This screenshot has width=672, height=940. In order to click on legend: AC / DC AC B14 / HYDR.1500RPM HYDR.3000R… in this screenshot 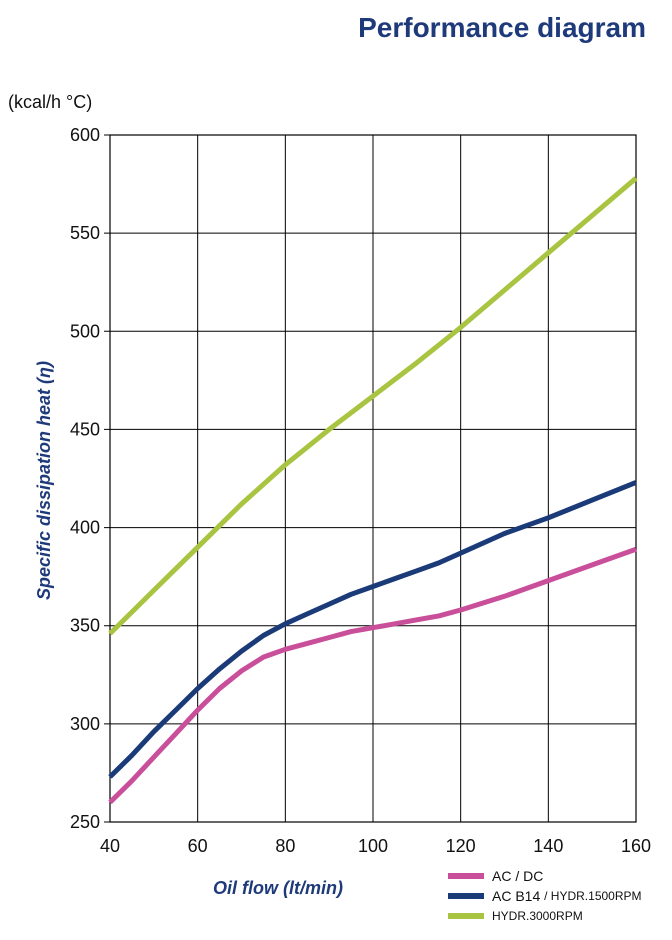, I will do `click(545, 896)`.